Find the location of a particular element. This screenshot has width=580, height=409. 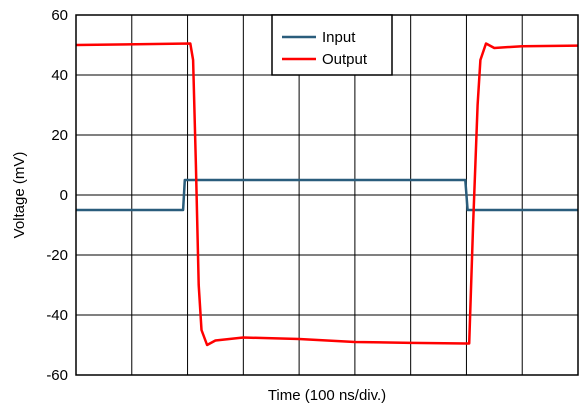

legend-box is located at coordinates (332, 45).